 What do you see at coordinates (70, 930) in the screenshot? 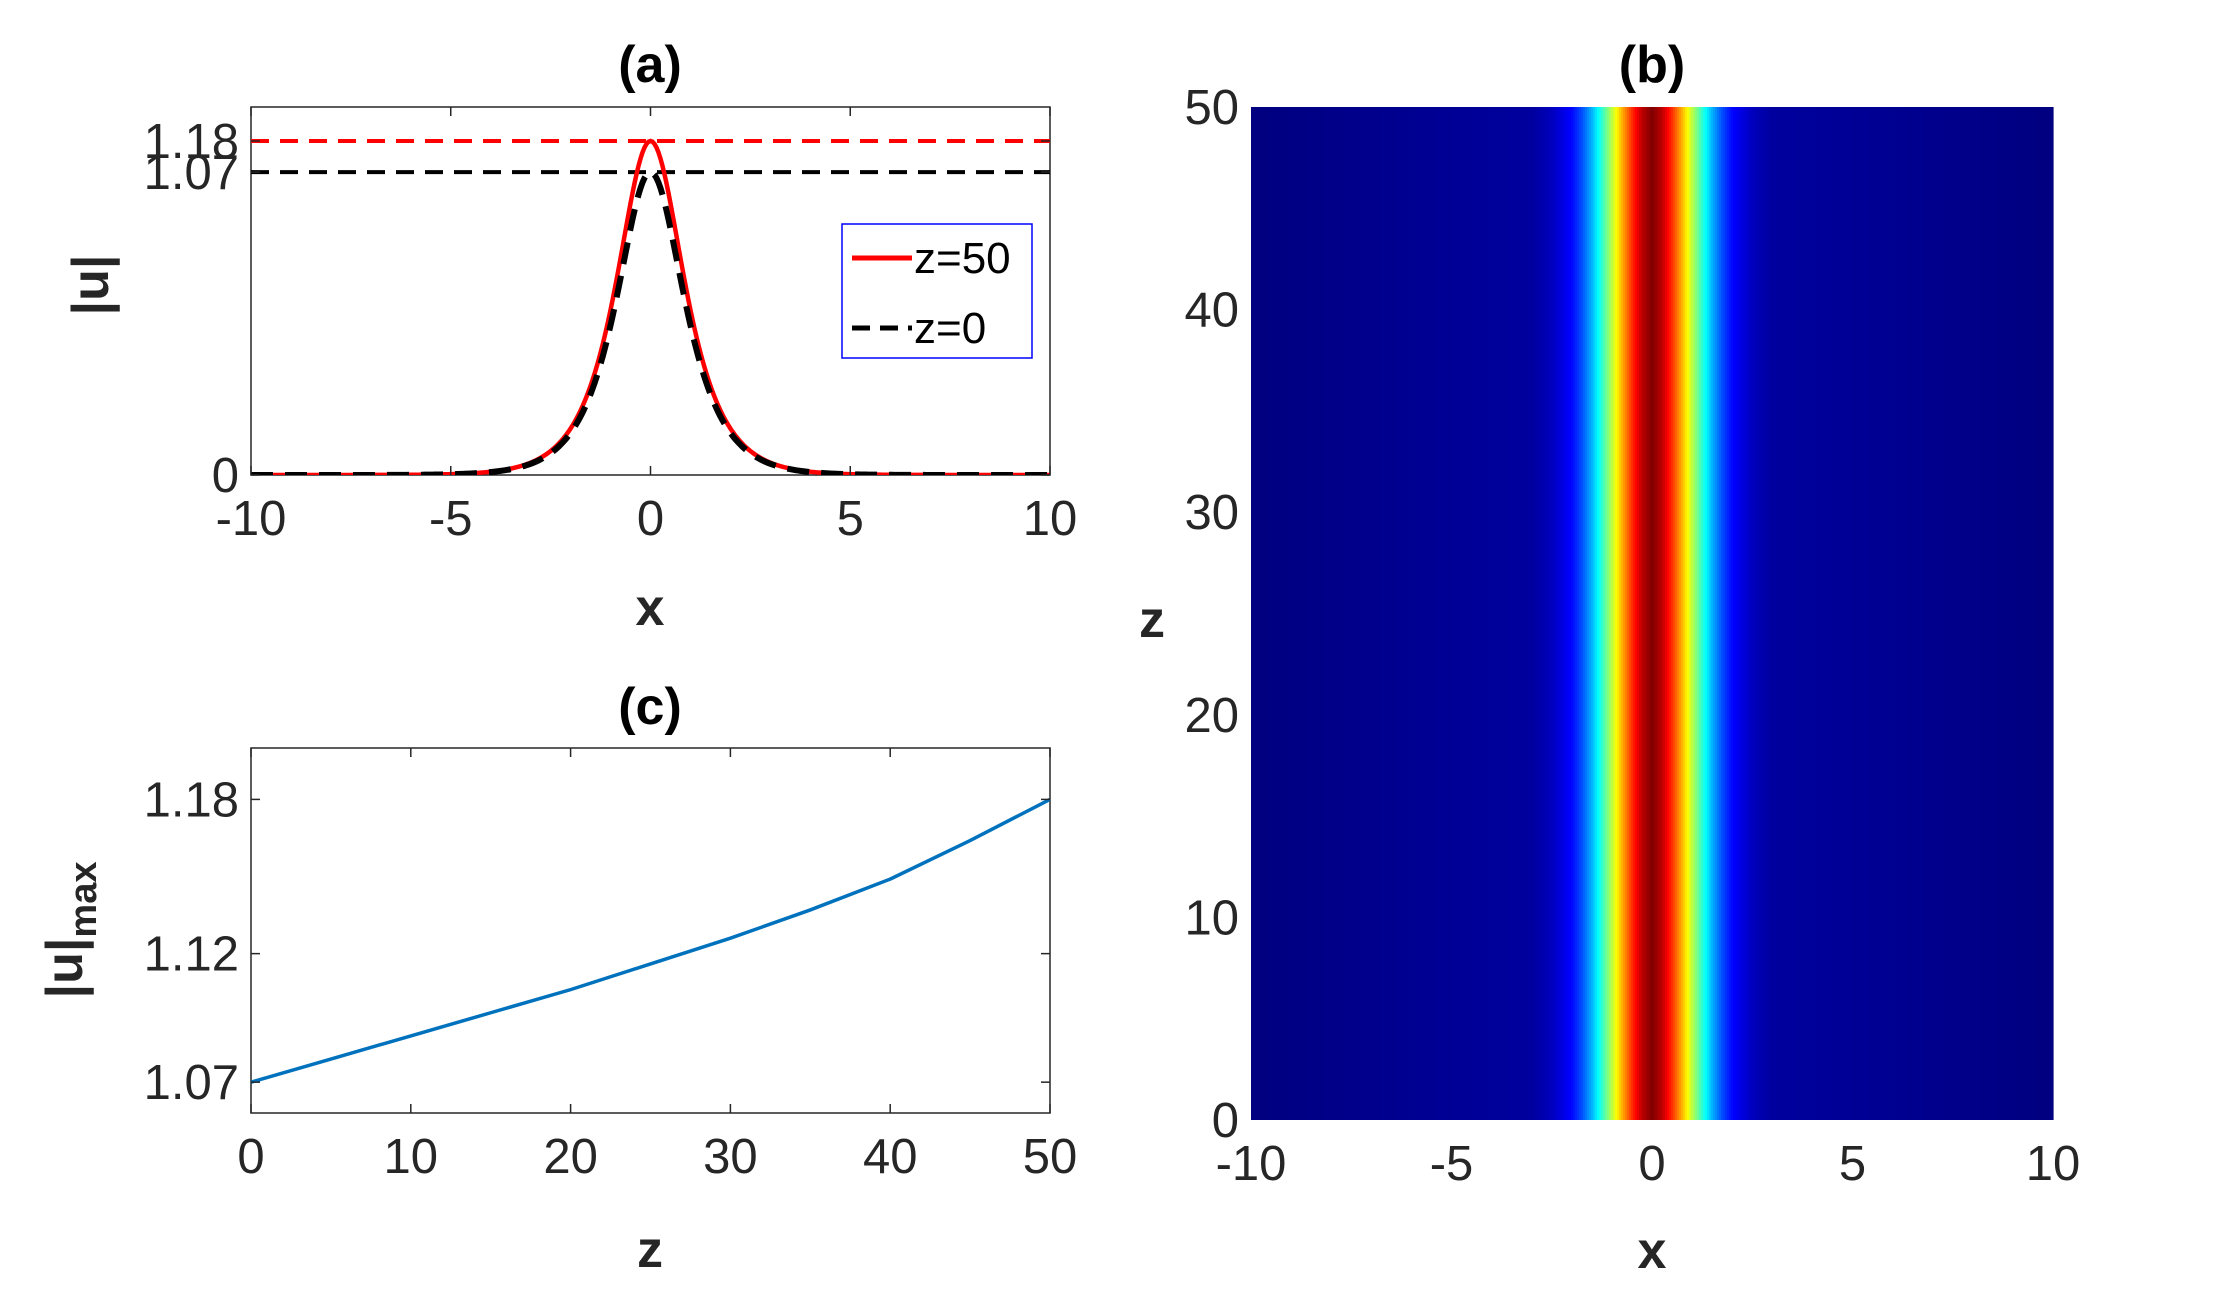
I see `svg-text: |u|max` at bounding box center [70, 930].